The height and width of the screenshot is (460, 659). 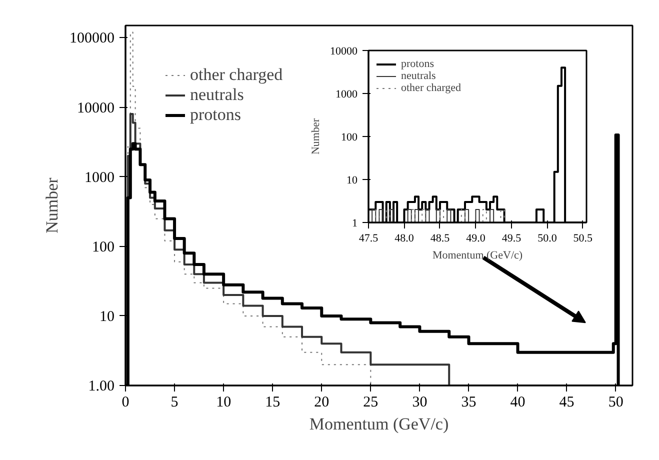 What do you see at coordinates (548, 238) in the screenshot?
I see `x-tick-label: 50.0` at bounding box center [548, 238].